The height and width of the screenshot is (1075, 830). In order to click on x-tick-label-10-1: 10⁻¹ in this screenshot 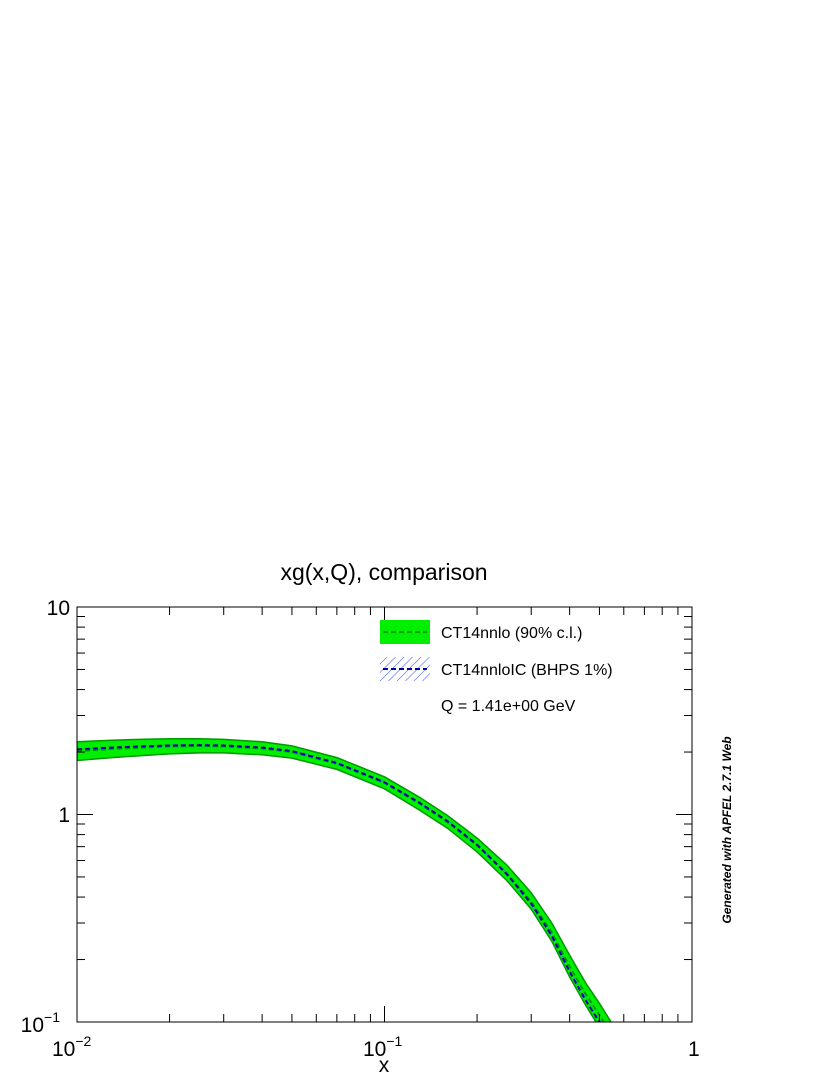, I will do `click(383, 1047)`.